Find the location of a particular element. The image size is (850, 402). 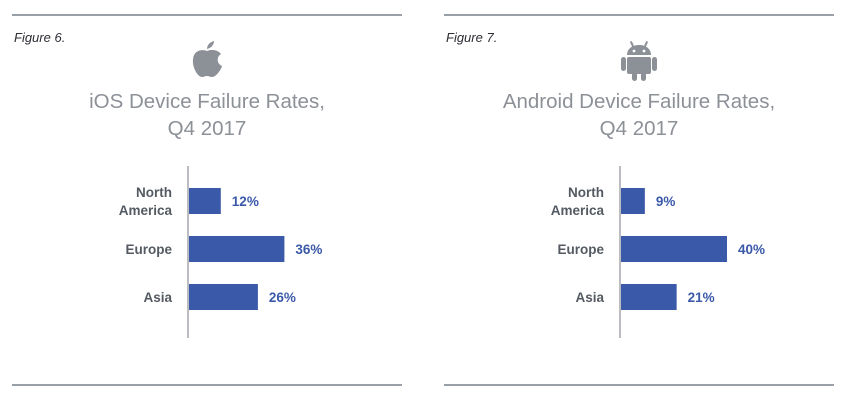

chart-title-line-1: Android Device Failure Rates, is located at coordinates (639, 101).